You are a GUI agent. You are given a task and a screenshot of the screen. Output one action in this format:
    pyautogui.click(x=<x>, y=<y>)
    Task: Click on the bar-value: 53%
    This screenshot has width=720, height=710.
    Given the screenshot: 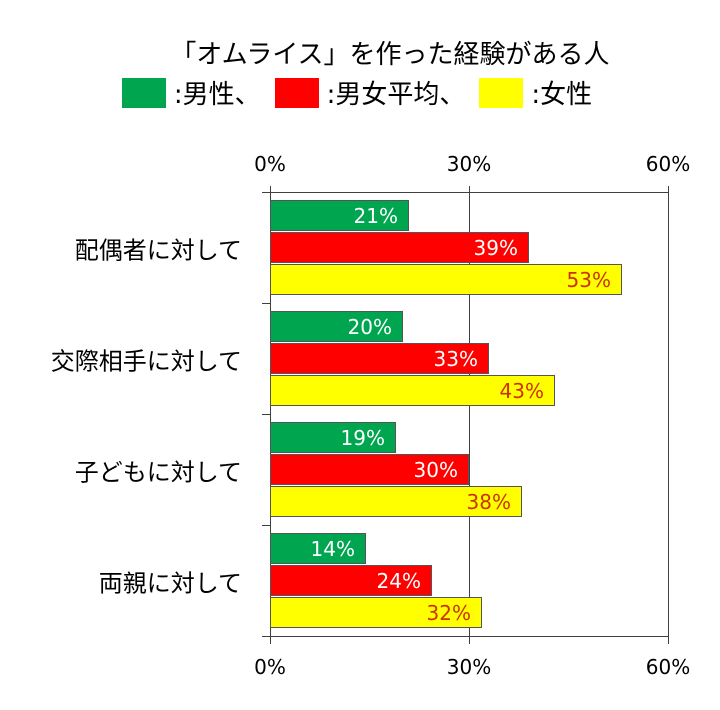 What is the action you would take?
    pyautogui.click(x=588, y=279)
    